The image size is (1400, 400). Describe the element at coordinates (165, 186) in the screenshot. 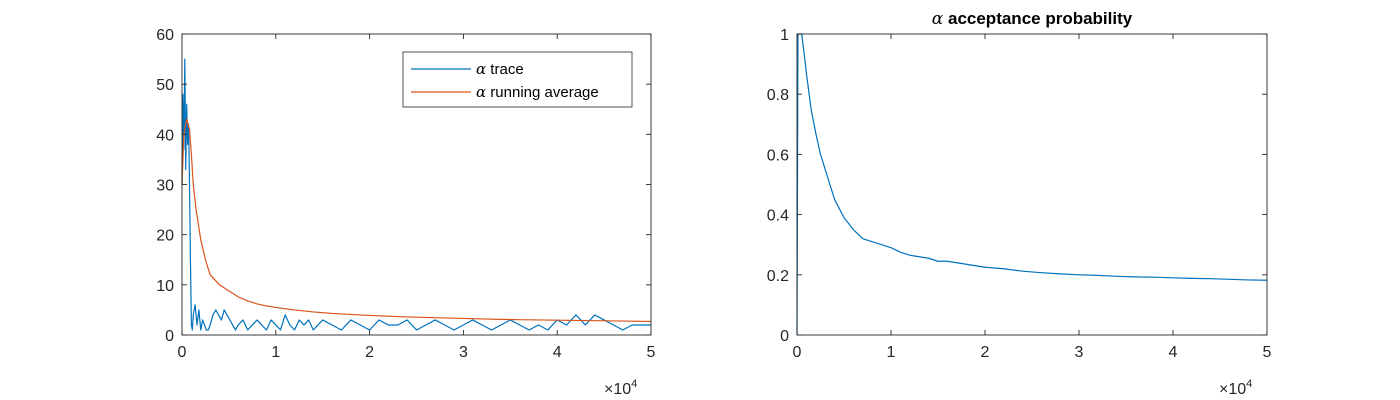

I see `y-tick-label: 30` at that location.